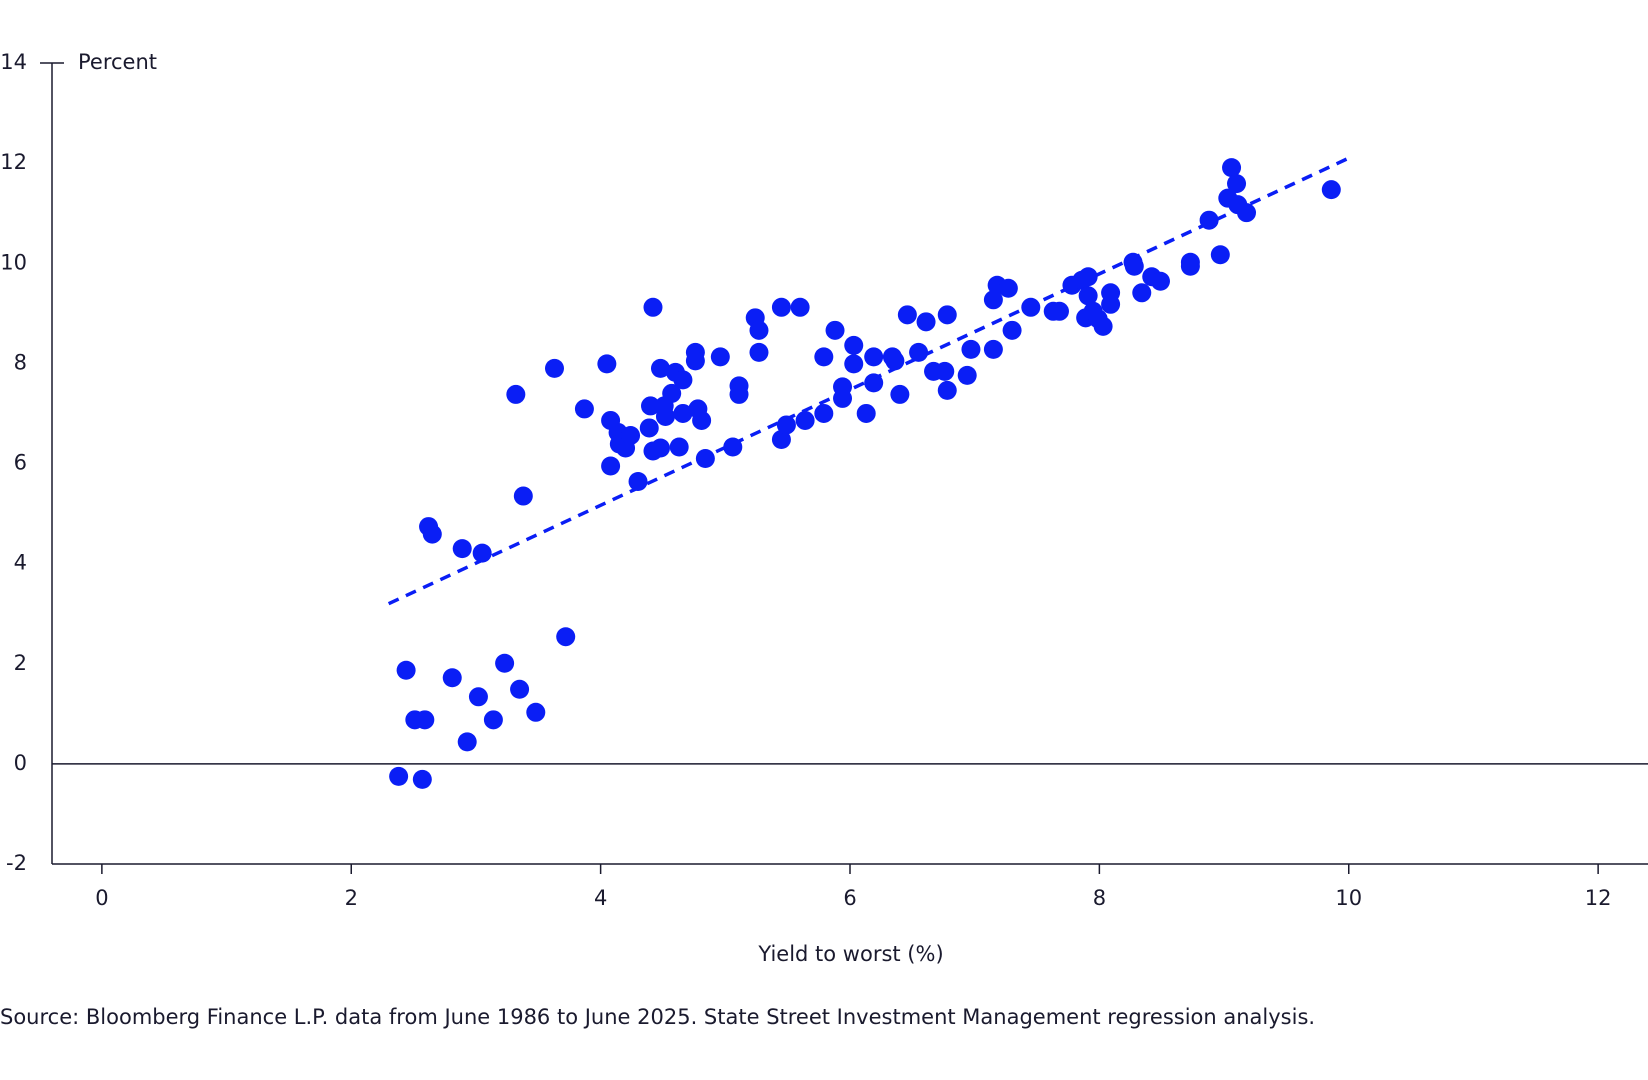 This screenshot has height=1080, width=1648. I want to click on y-tick-label: -2, so click(16, 863).